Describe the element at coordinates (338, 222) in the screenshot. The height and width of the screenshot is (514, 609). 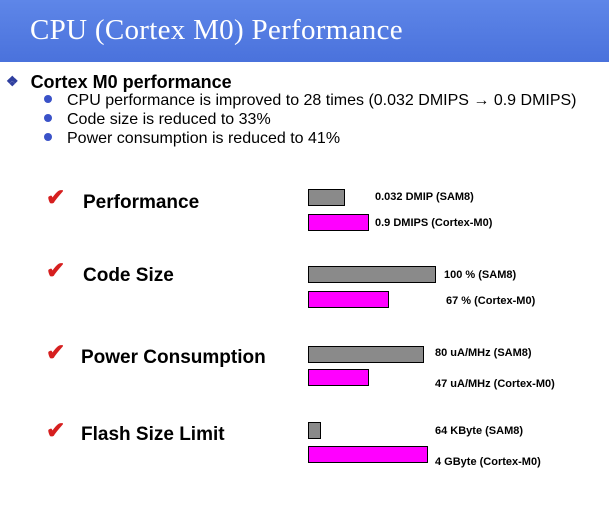
I see `bar-cortex-performance` at that location.